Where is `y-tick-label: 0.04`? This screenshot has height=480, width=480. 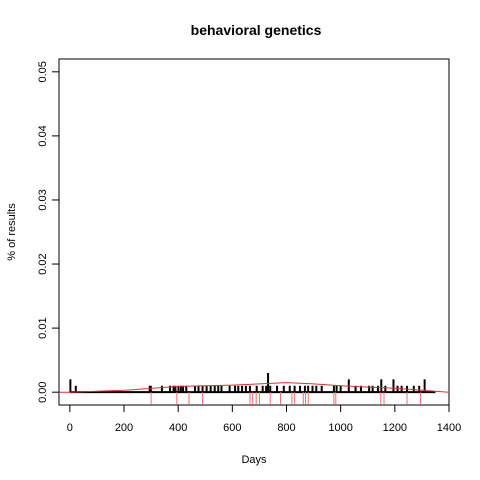
y-tick-label: 0.04 is located at coordinates (43, 135).